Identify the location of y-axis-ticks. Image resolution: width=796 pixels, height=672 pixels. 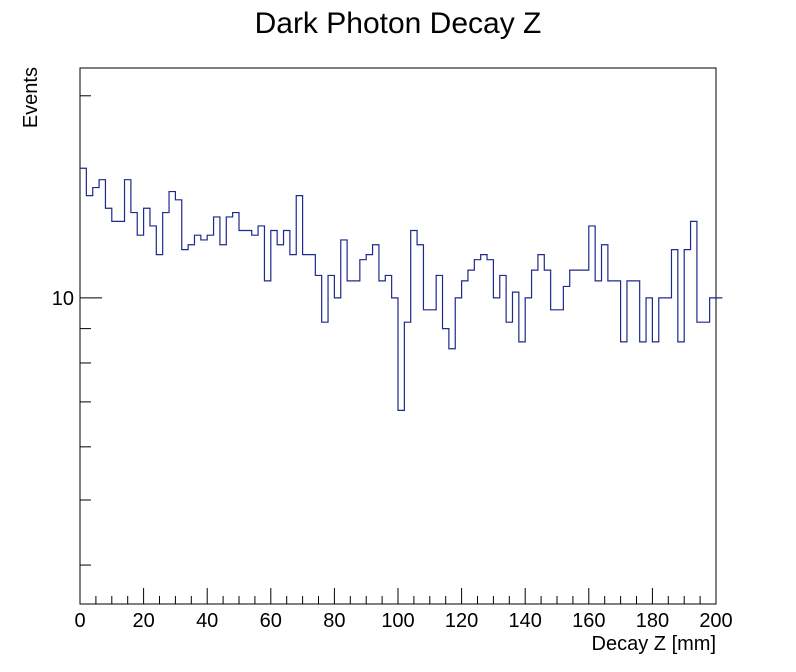
(91, 330).